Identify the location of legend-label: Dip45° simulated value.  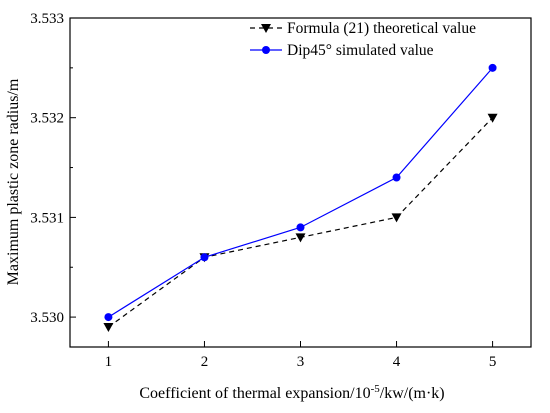
(360, 50).